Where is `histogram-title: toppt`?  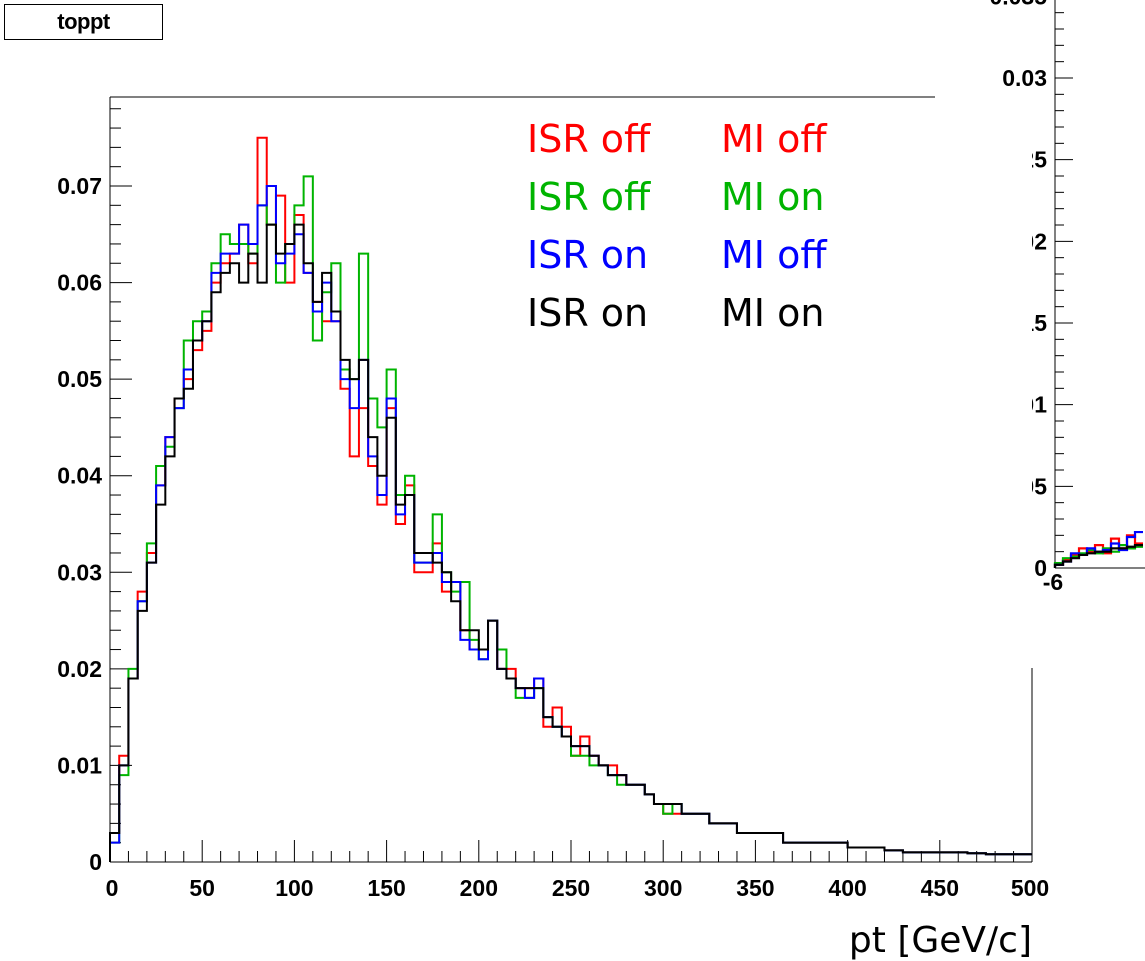 histogram-title: toppt is located at coordinates (83, 22).